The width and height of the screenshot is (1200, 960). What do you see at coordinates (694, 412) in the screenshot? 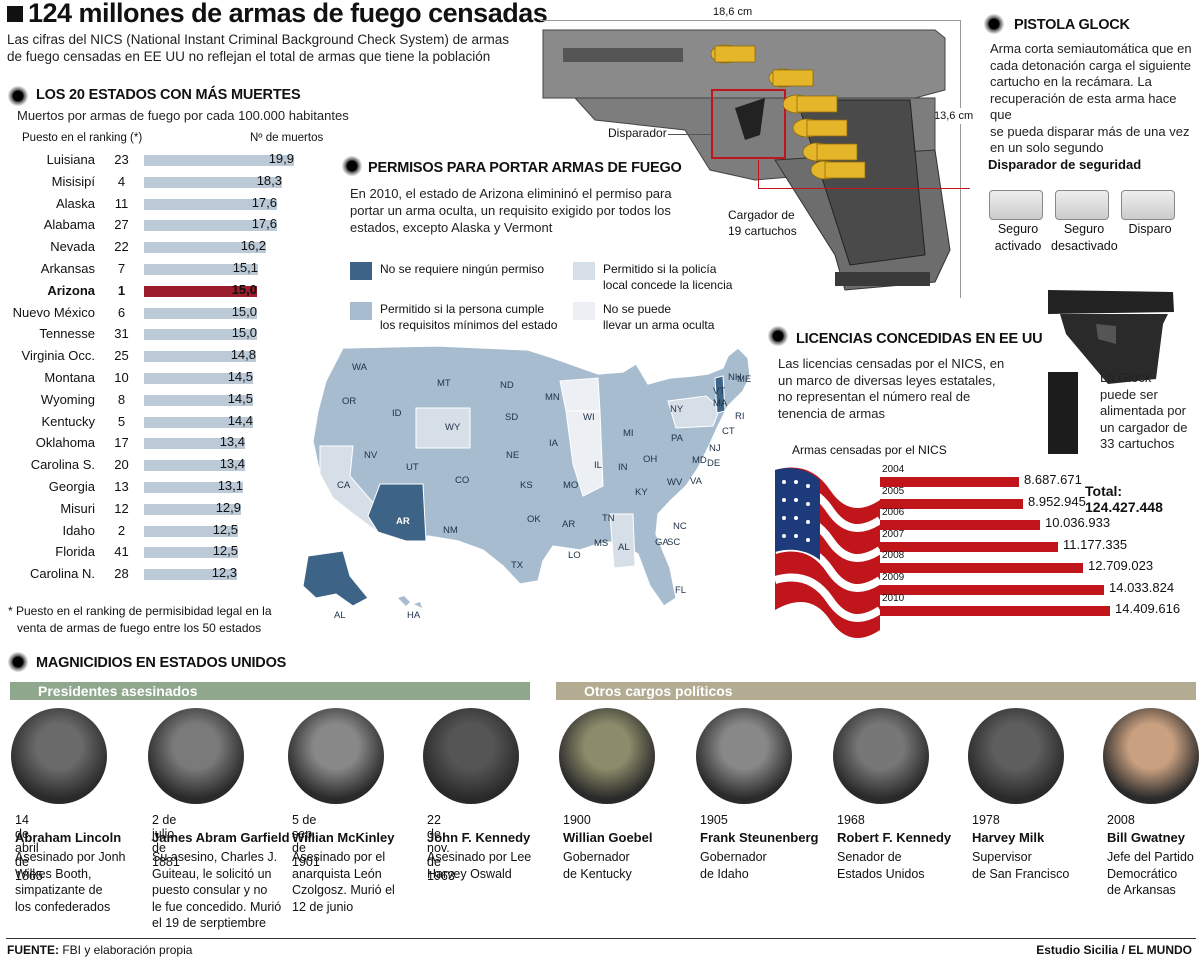
I see `map-region-northeast` at bounding box center [694, 412].